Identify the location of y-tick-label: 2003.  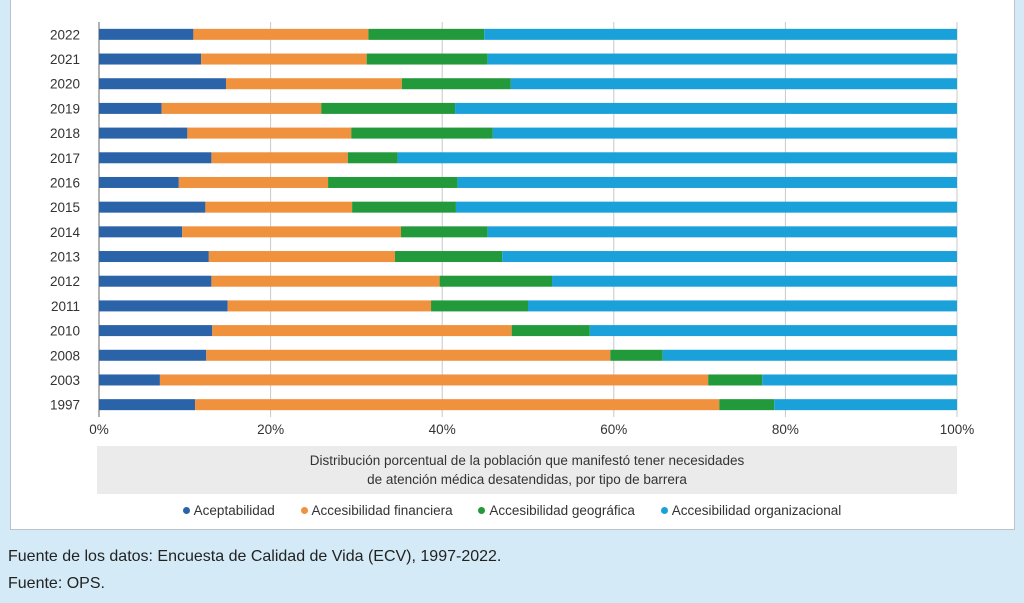
(65, 380).